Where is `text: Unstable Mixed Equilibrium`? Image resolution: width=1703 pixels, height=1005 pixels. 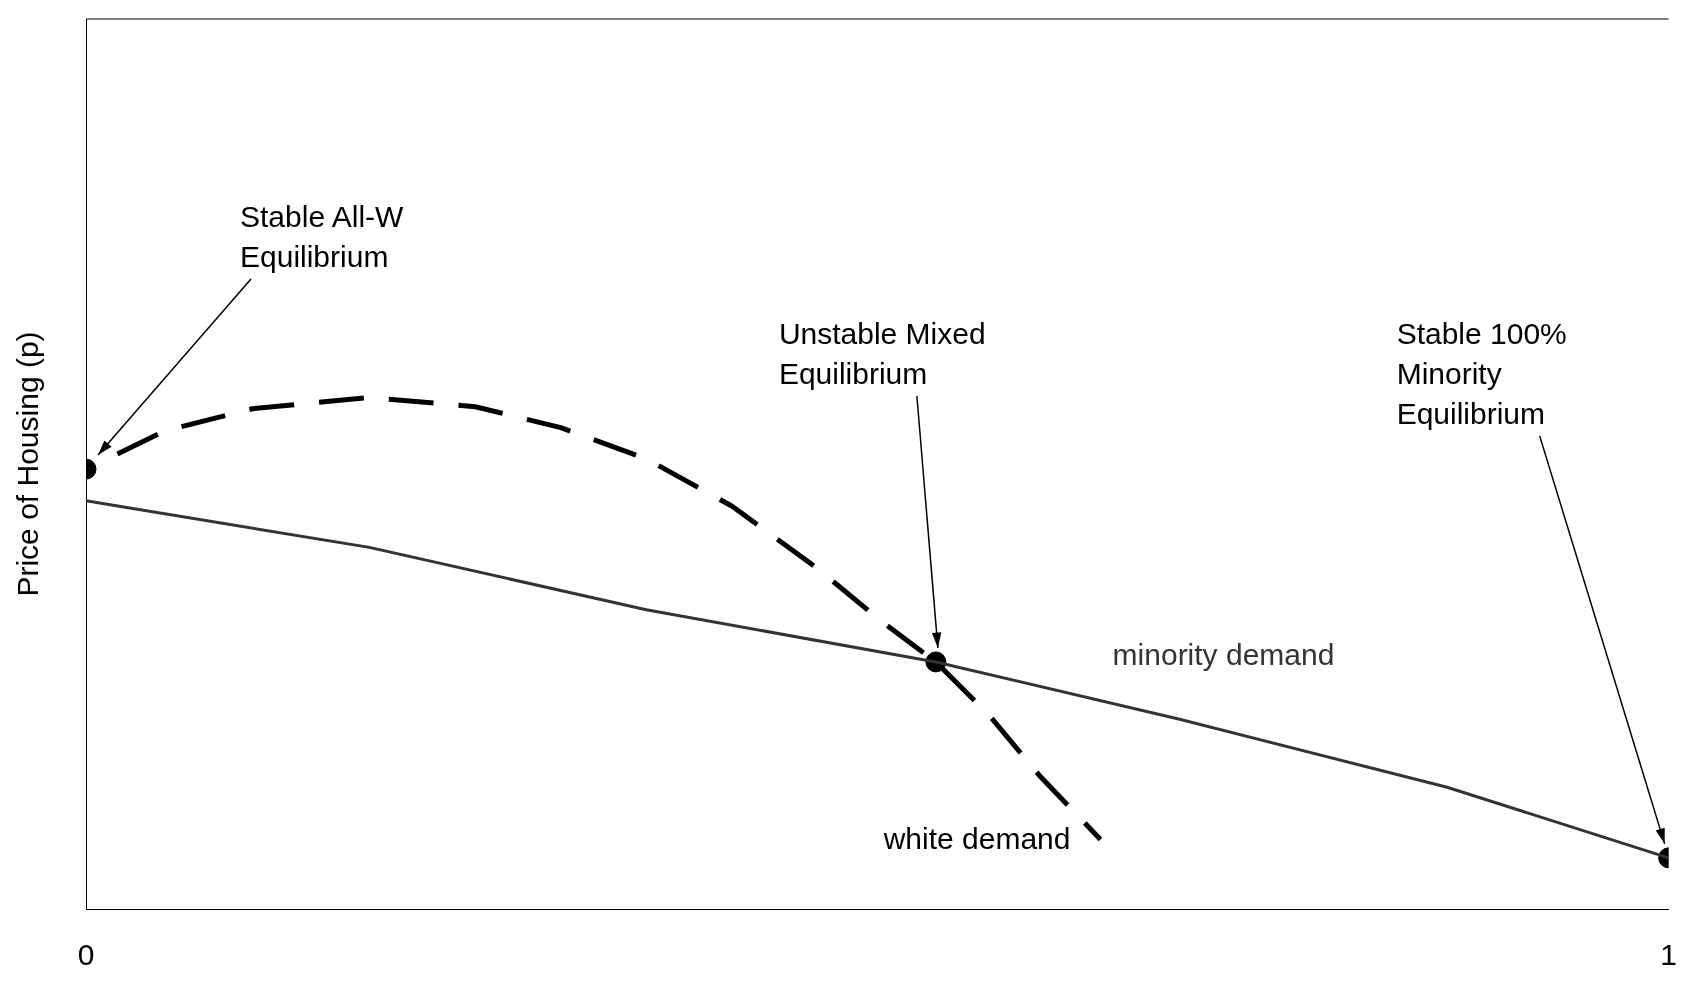
text: Unstable Mixed Equilibrium is located at coordinates (882, 353).